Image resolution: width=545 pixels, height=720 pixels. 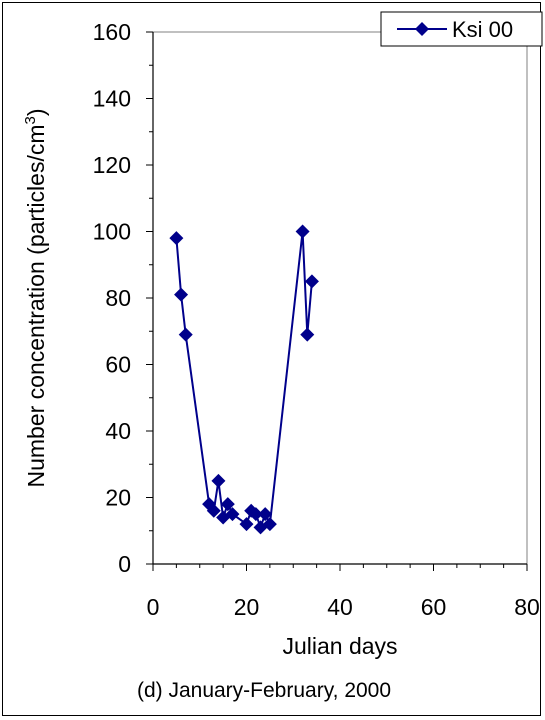 What do you see at coordinates (112, 32) in the screenshot?
I see `y-tick-label: 160` at bounding box center [112, 32].